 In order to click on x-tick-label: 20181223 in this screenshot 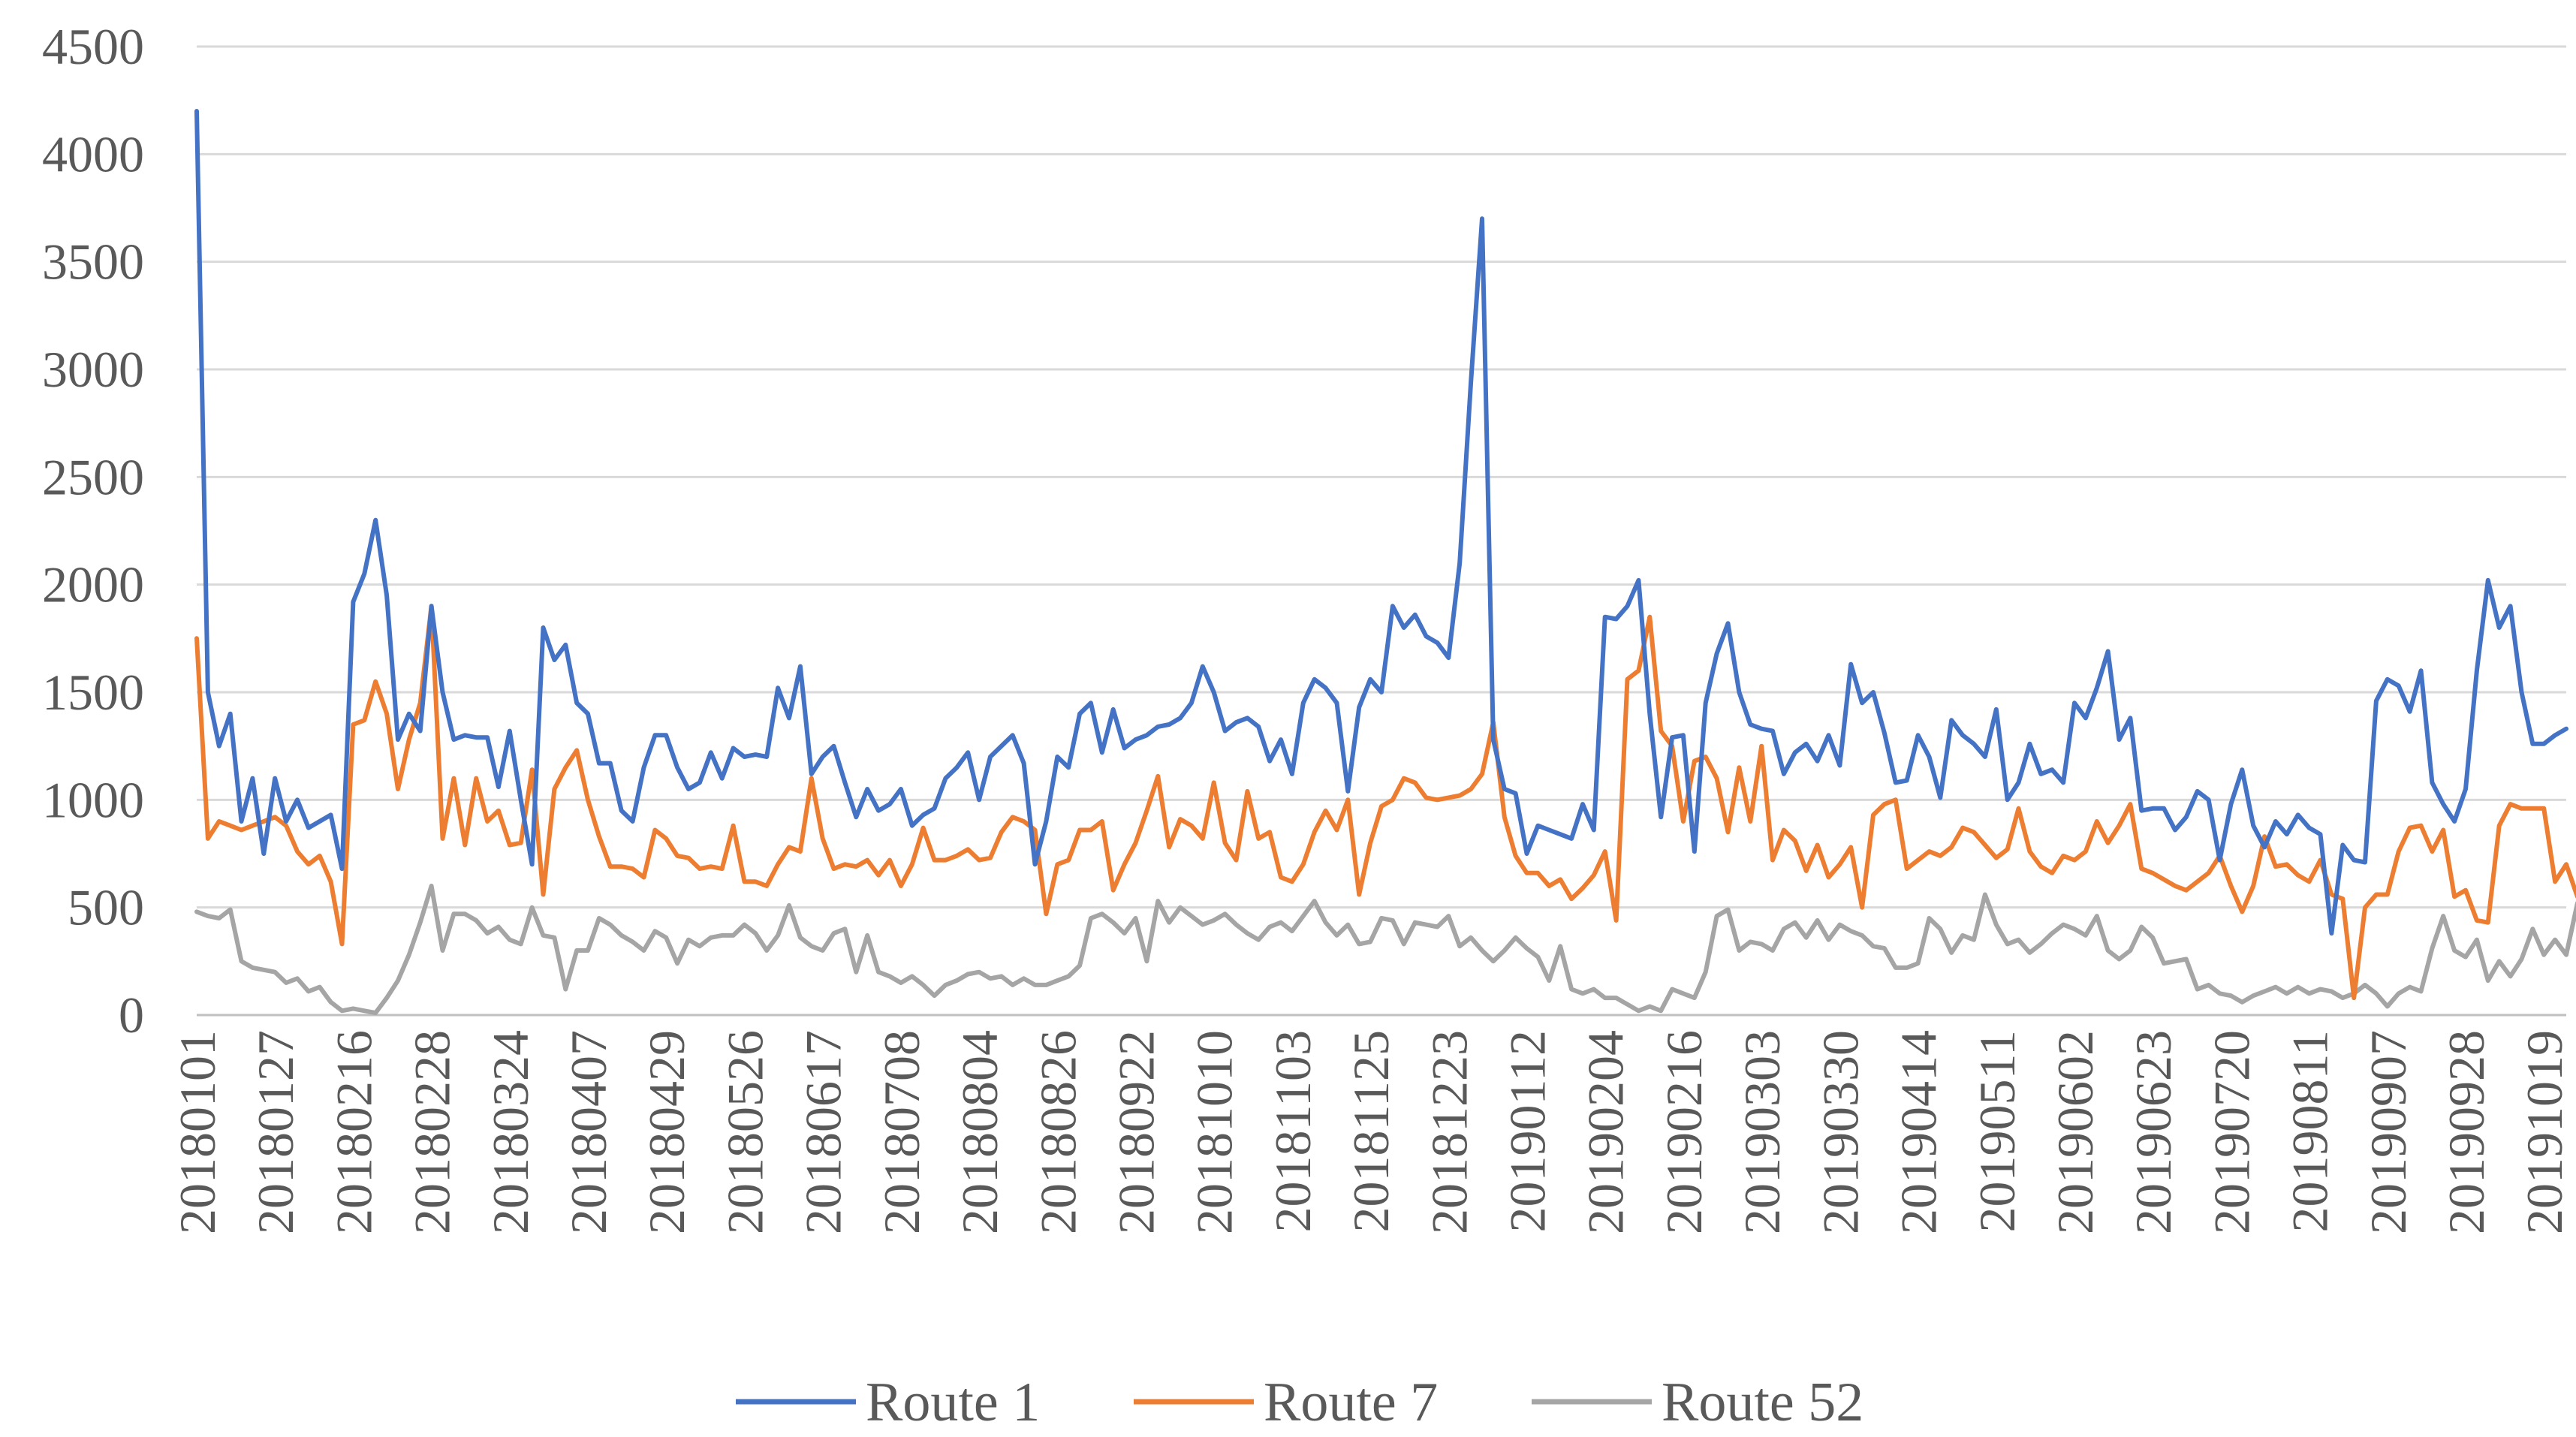, I will do `click(1449, 1132)`.